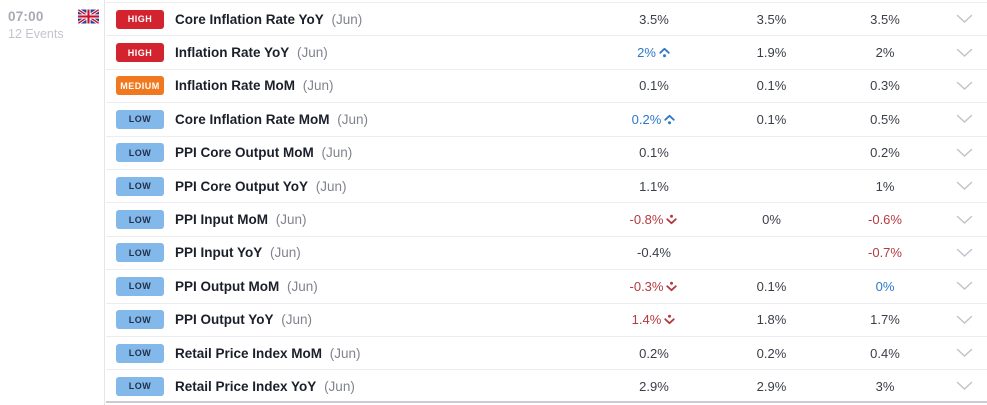 This screenshot has width=987, height=405. What do you see at coordinates (244, 153) in the screenshot?
I see `event-name-text: PPI Core Output MoM` at bounding box center [244, 153].